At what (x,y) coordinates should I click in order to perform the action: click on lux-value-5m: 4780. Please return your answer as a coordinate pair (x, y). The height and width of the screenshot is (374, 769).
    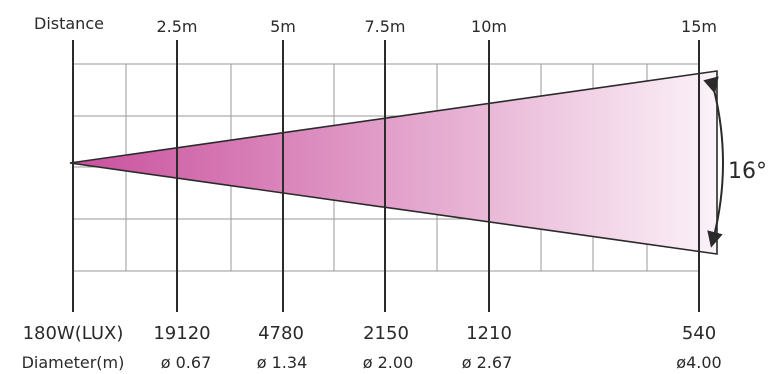
    Looking at the image, I should click on (281, 333).